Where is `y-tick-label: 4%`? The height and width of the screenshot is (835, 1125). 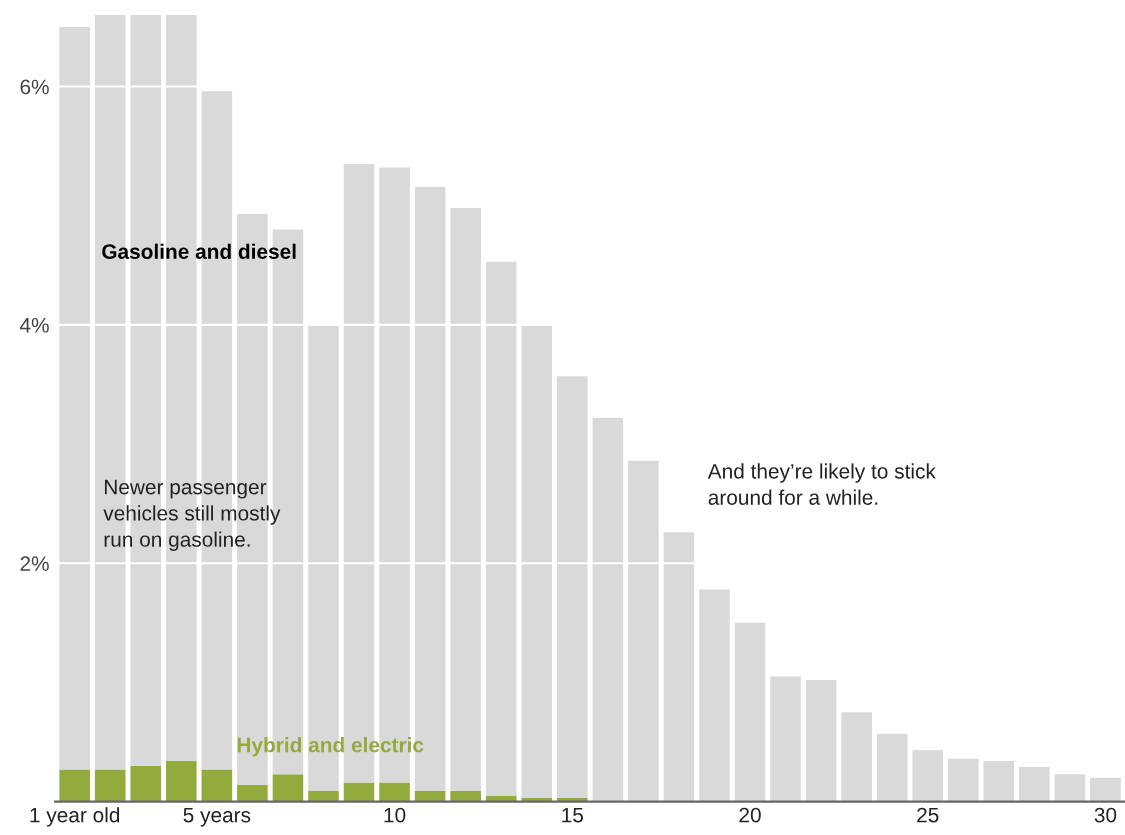
y-tick-label: 4% is located at coordinates (34, 325).